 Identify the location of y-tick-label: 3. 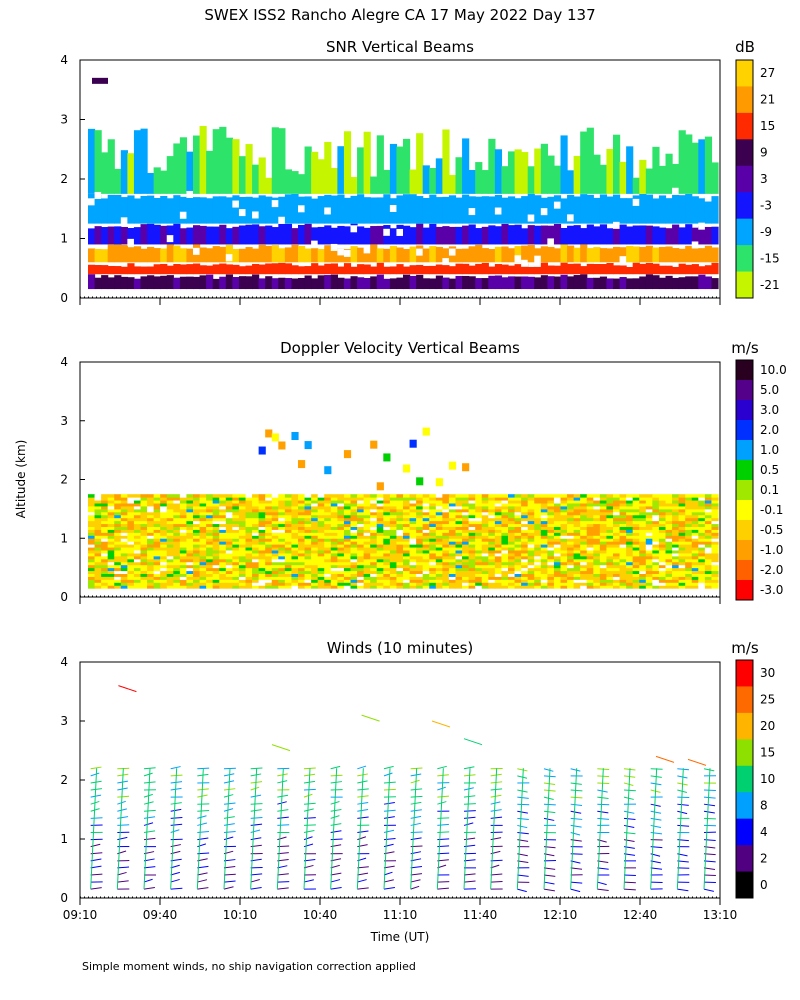
(64, 721).